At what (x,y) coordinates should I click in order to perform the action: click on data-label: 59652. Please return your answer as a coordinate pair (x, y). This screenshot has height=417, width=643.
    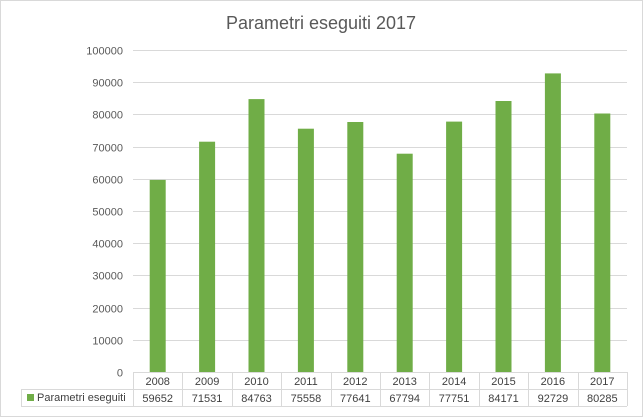
    Looking at the image, I should click on (157, 399).